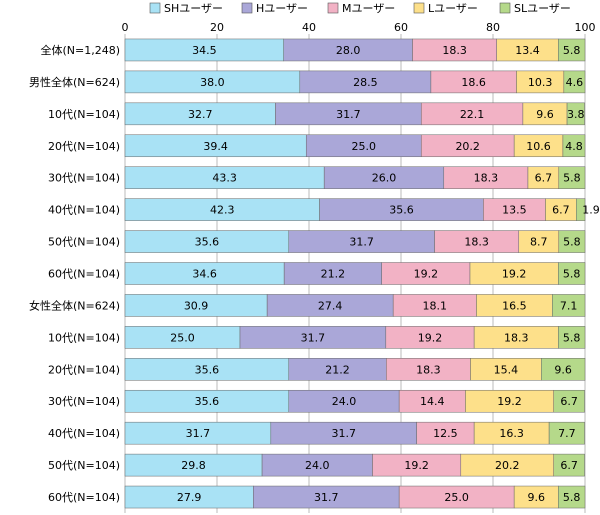 This screenshot has width=600, height=515. What do you see at coordinates (432, 401) in the screenshot?
I see `data-label: 14.4` at bounding box center [432, 401].